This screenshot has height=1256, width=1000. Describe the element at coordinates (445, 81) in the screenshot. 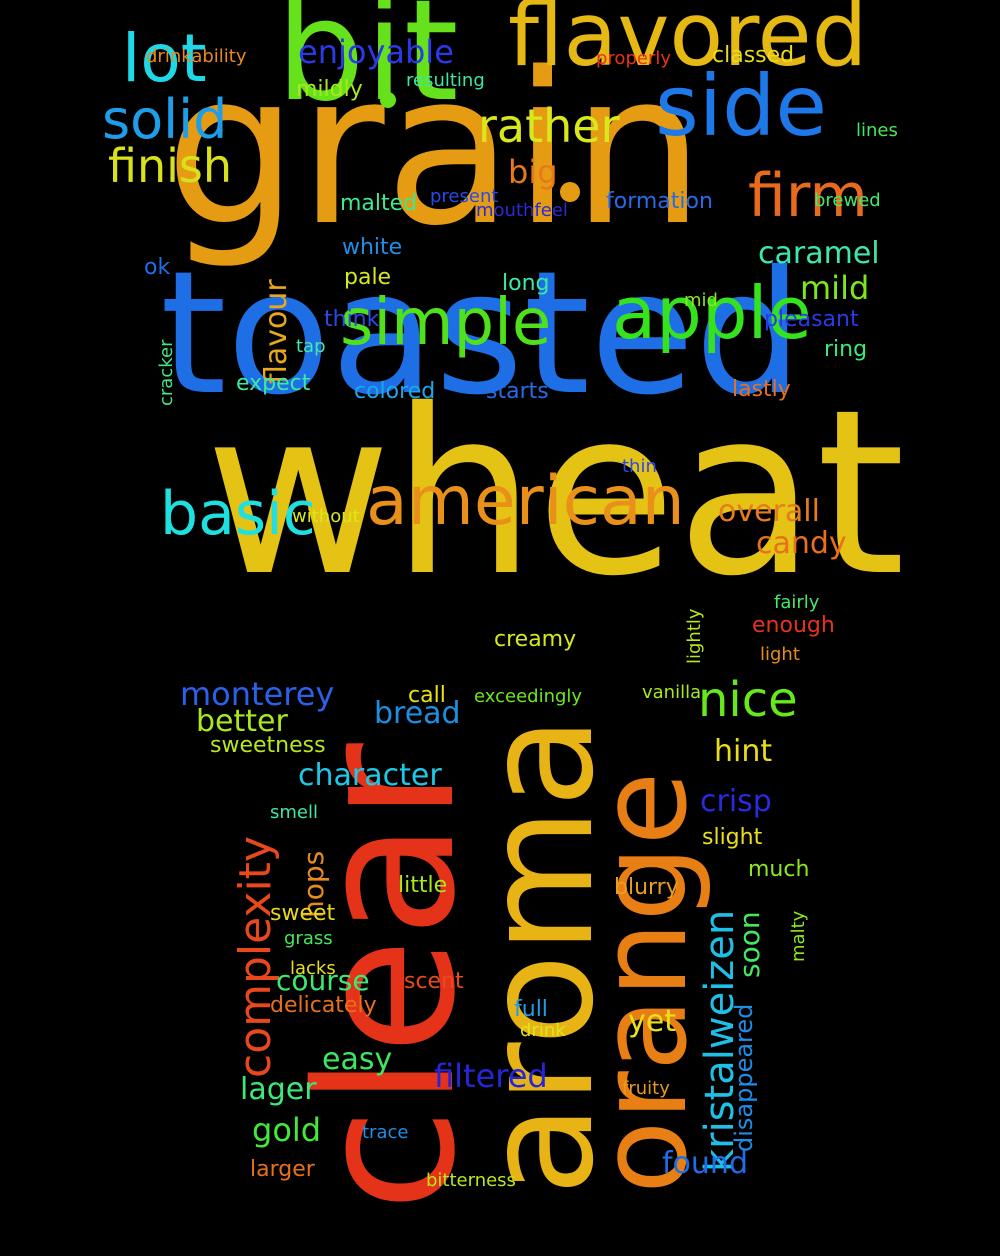

I see `word-resulting: resulting` at that location.